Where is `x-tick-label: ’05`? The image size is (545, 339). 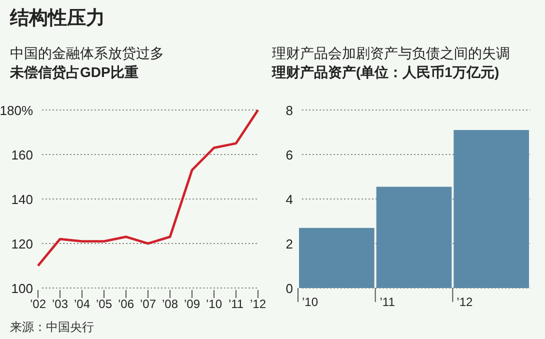
x-tick-label: ’05 is located at coordinates (104, 304).